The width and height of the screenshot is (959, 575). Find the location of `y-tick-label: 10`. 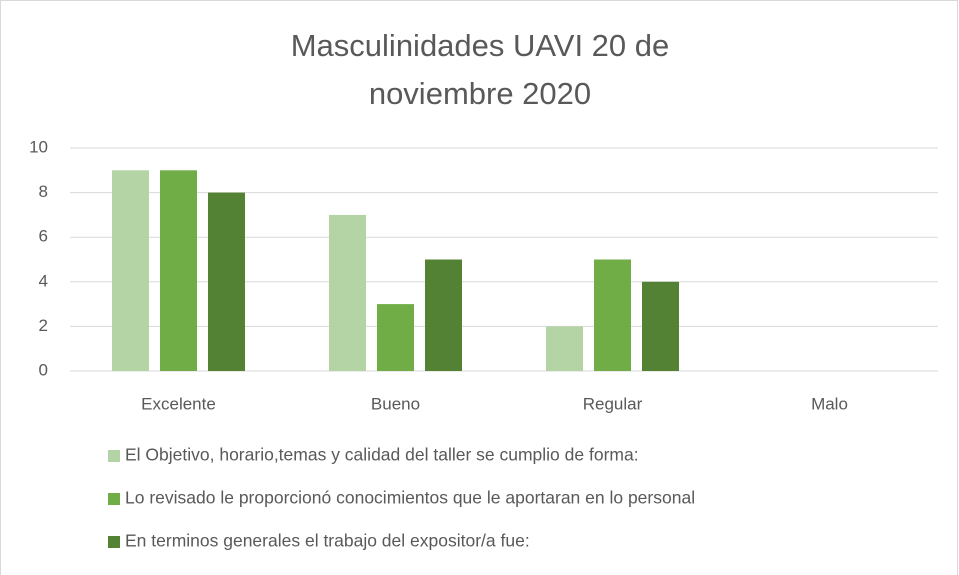

y-tick-label: 10 is located at coordinates (38, 146).